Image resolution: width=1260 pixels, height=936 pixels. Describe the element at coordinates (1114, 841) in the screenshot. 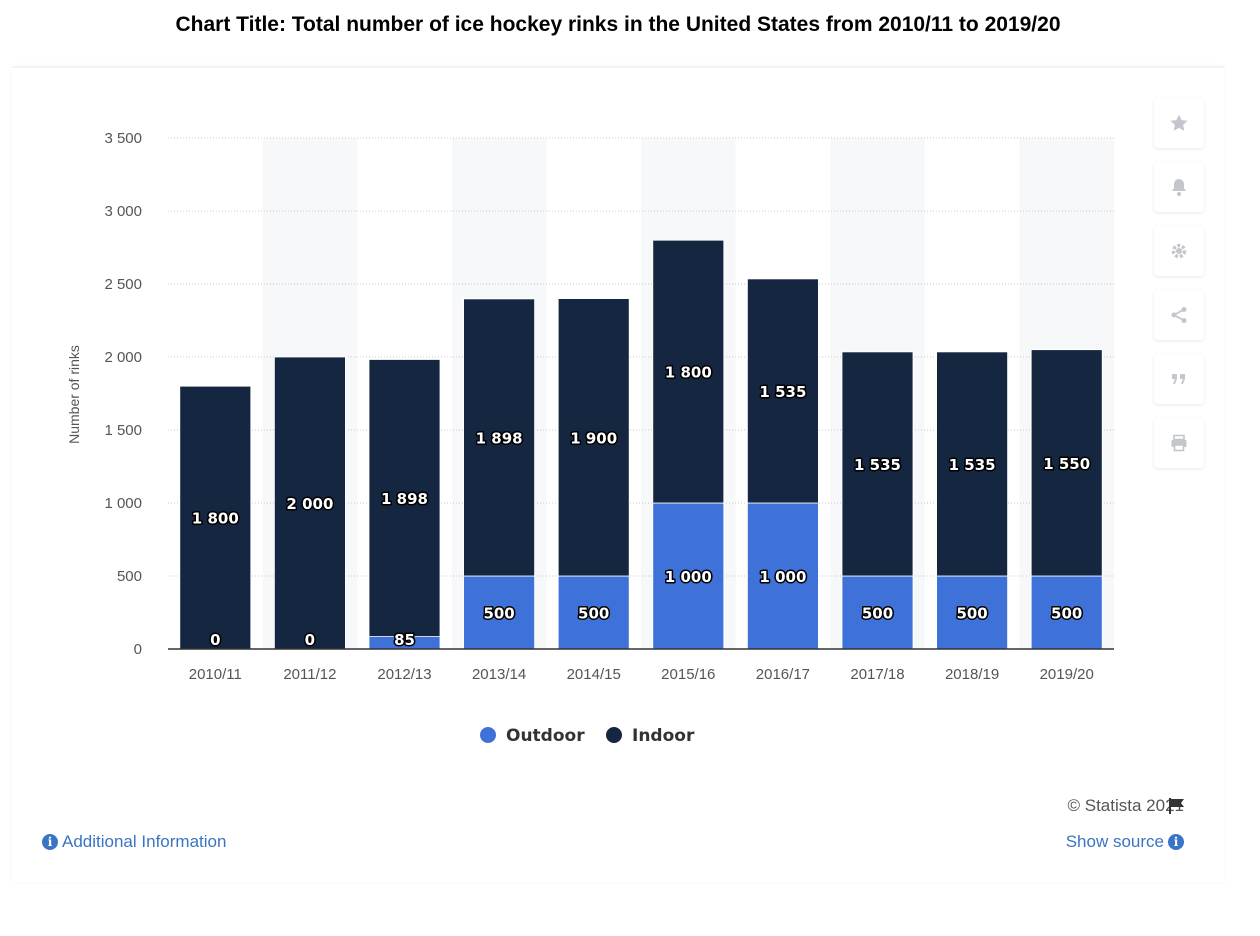

I see `show-source-label: Show source` at that location.